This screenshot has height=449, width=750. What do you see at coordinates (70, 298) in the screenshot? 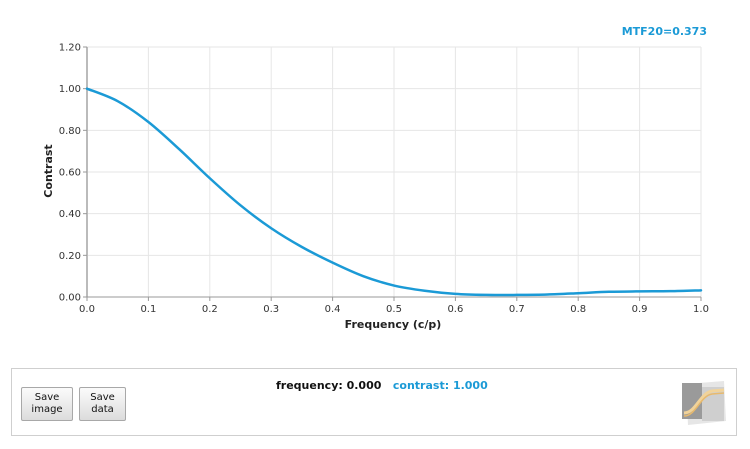
I see `y-tick-label: 0.00` at bounding box center [70, 298].